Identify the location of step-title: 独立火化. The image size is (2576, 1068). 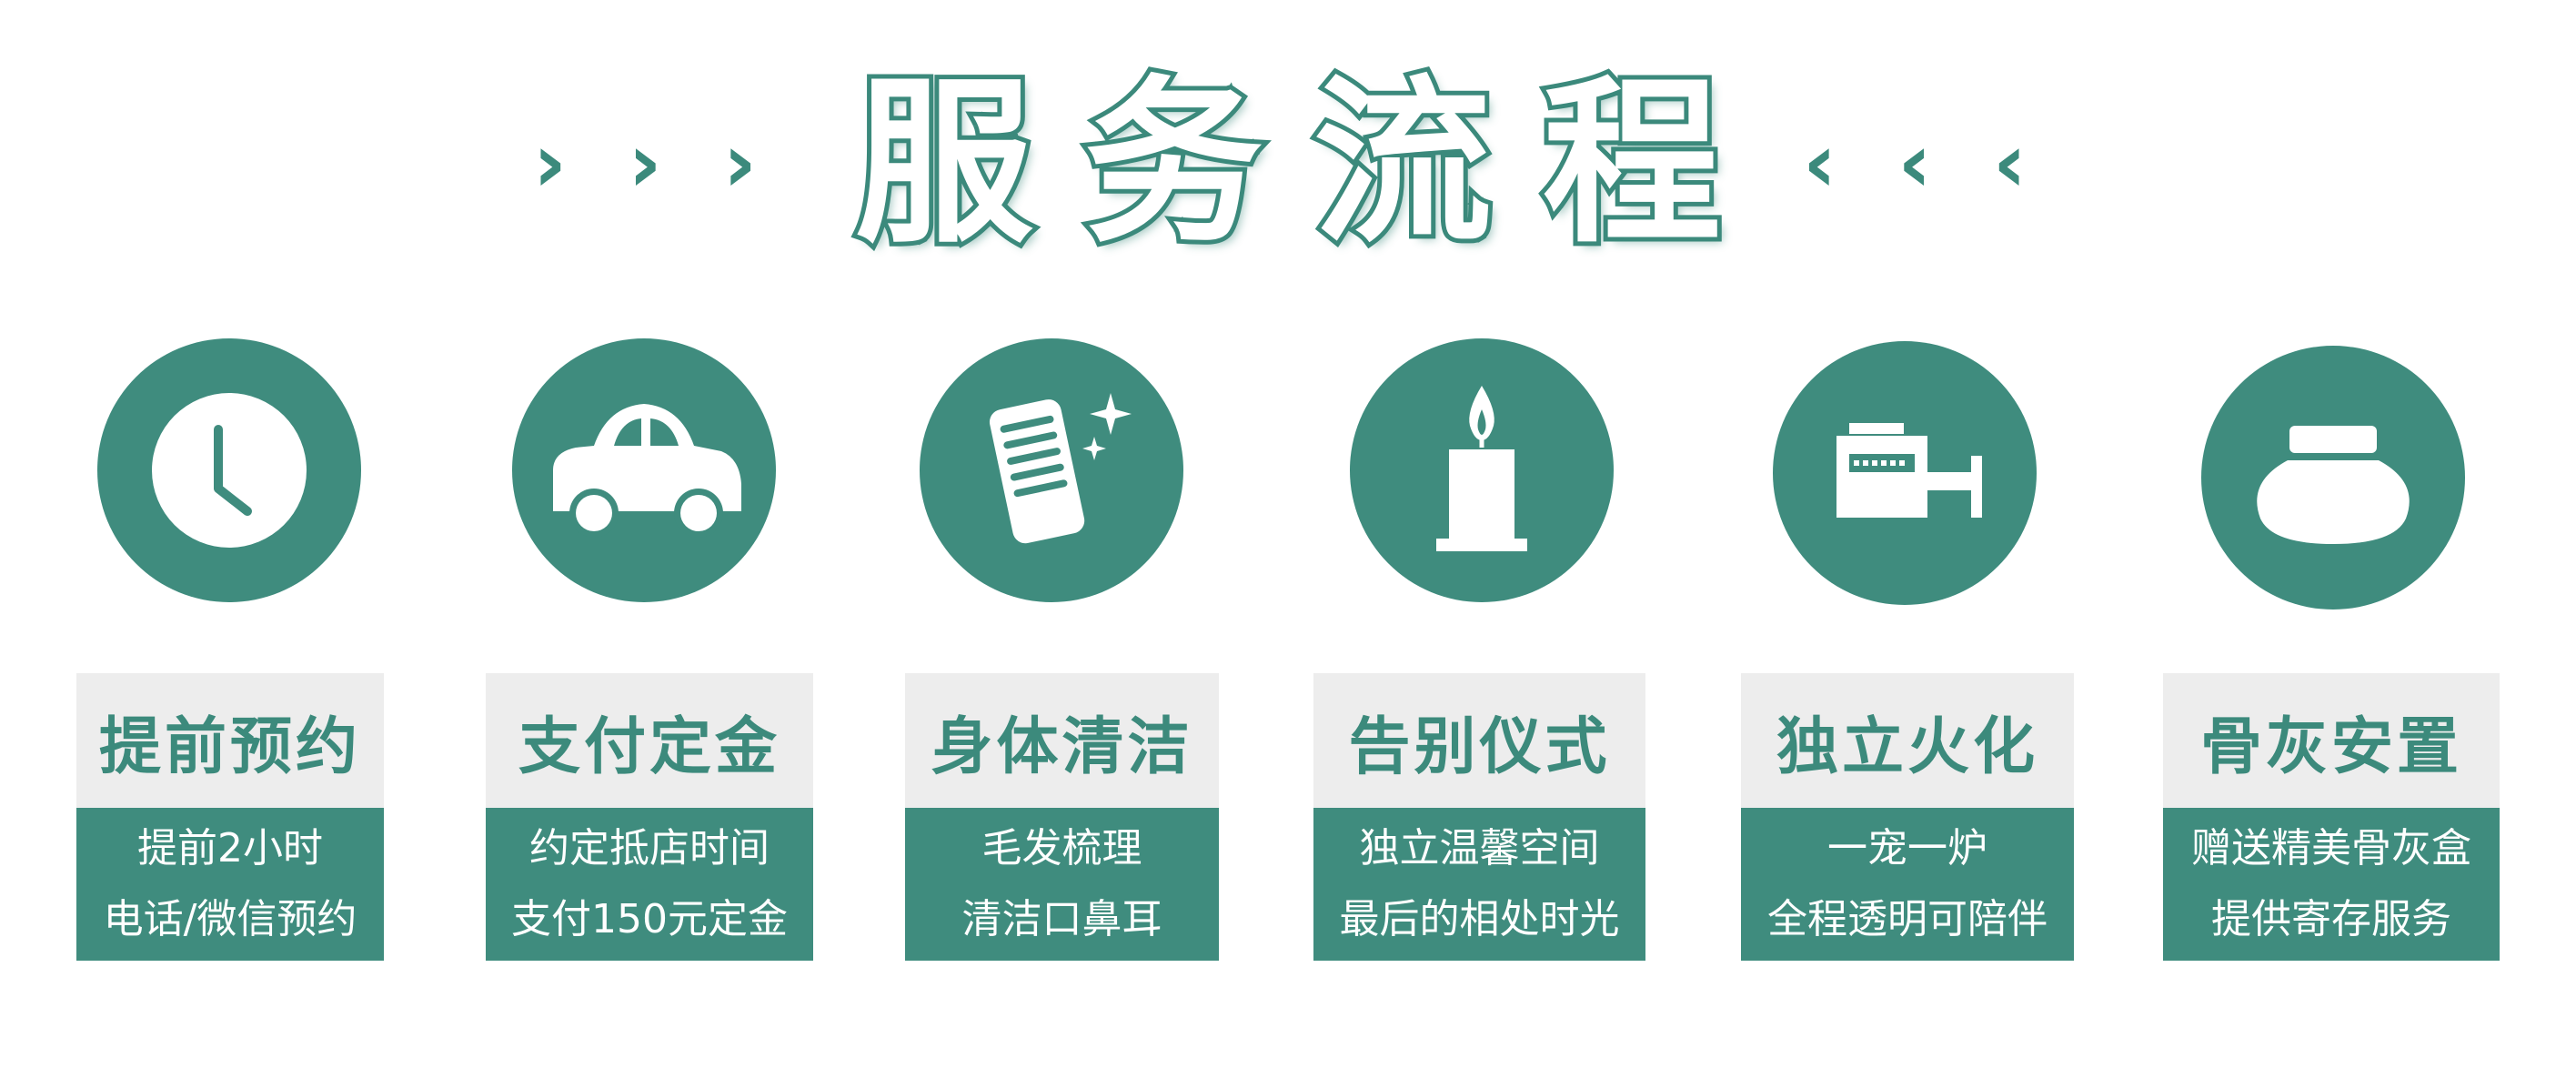
(1907, 740).